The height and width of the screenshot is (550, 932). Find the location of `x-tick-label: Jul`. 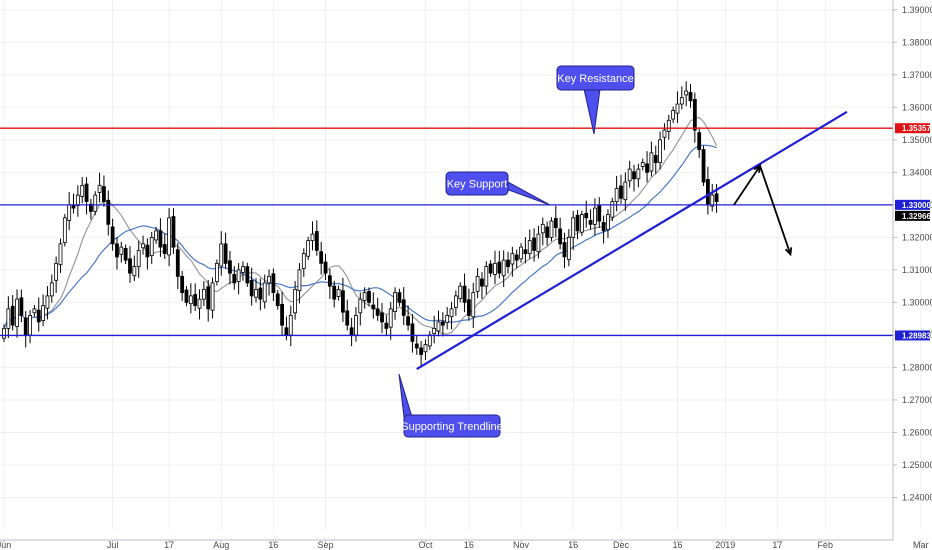

x-tick-label: Jul is located at coordinates (113, 545).